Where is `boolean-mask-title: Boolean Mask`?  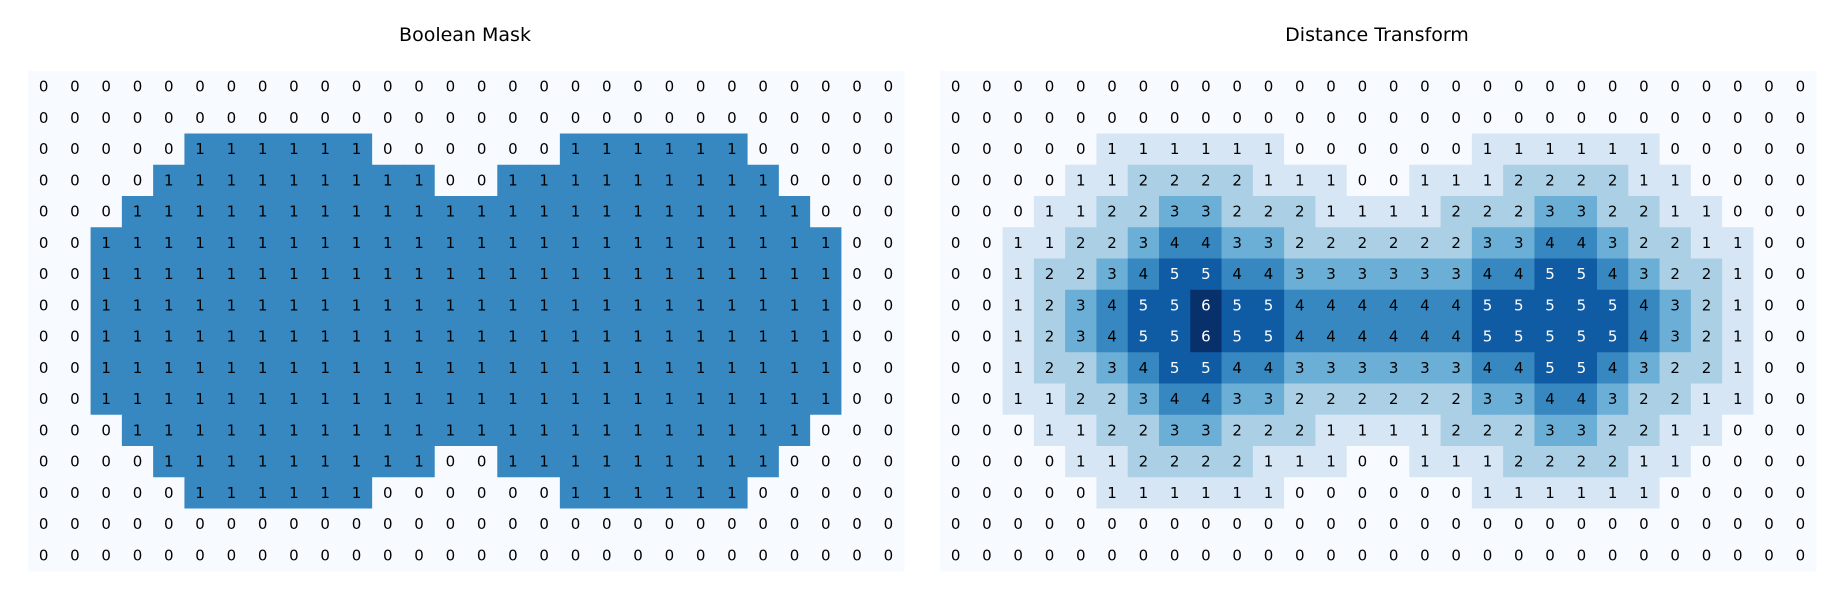
boolean-mask-title: Boolean Mask is located at coordinates (465, 35).